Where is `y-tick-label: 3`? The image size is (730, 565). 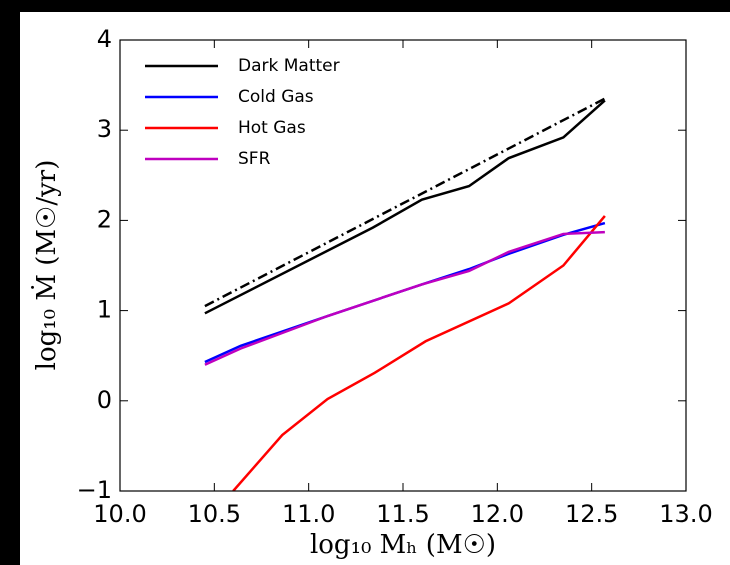 y-tick-label: 3 is located at coordinates (104, 129).